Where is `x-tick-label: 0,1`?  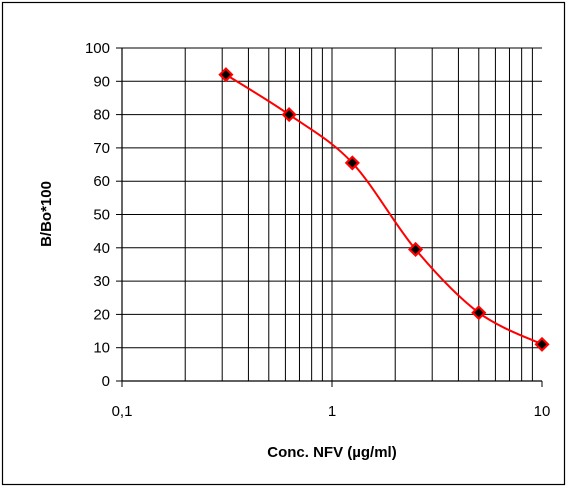 x-tick-label: 0,1 is located at coordinates (122, 411).